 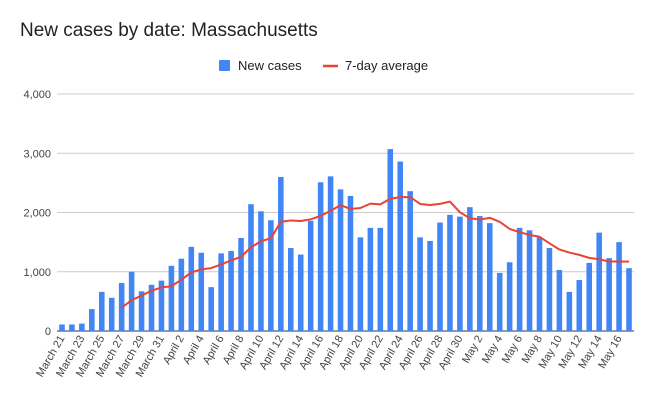 What do you see at coordinates (48, 332) in the screenshot?
I see `y-tick-label: 0` at bounding box center [48, 332].